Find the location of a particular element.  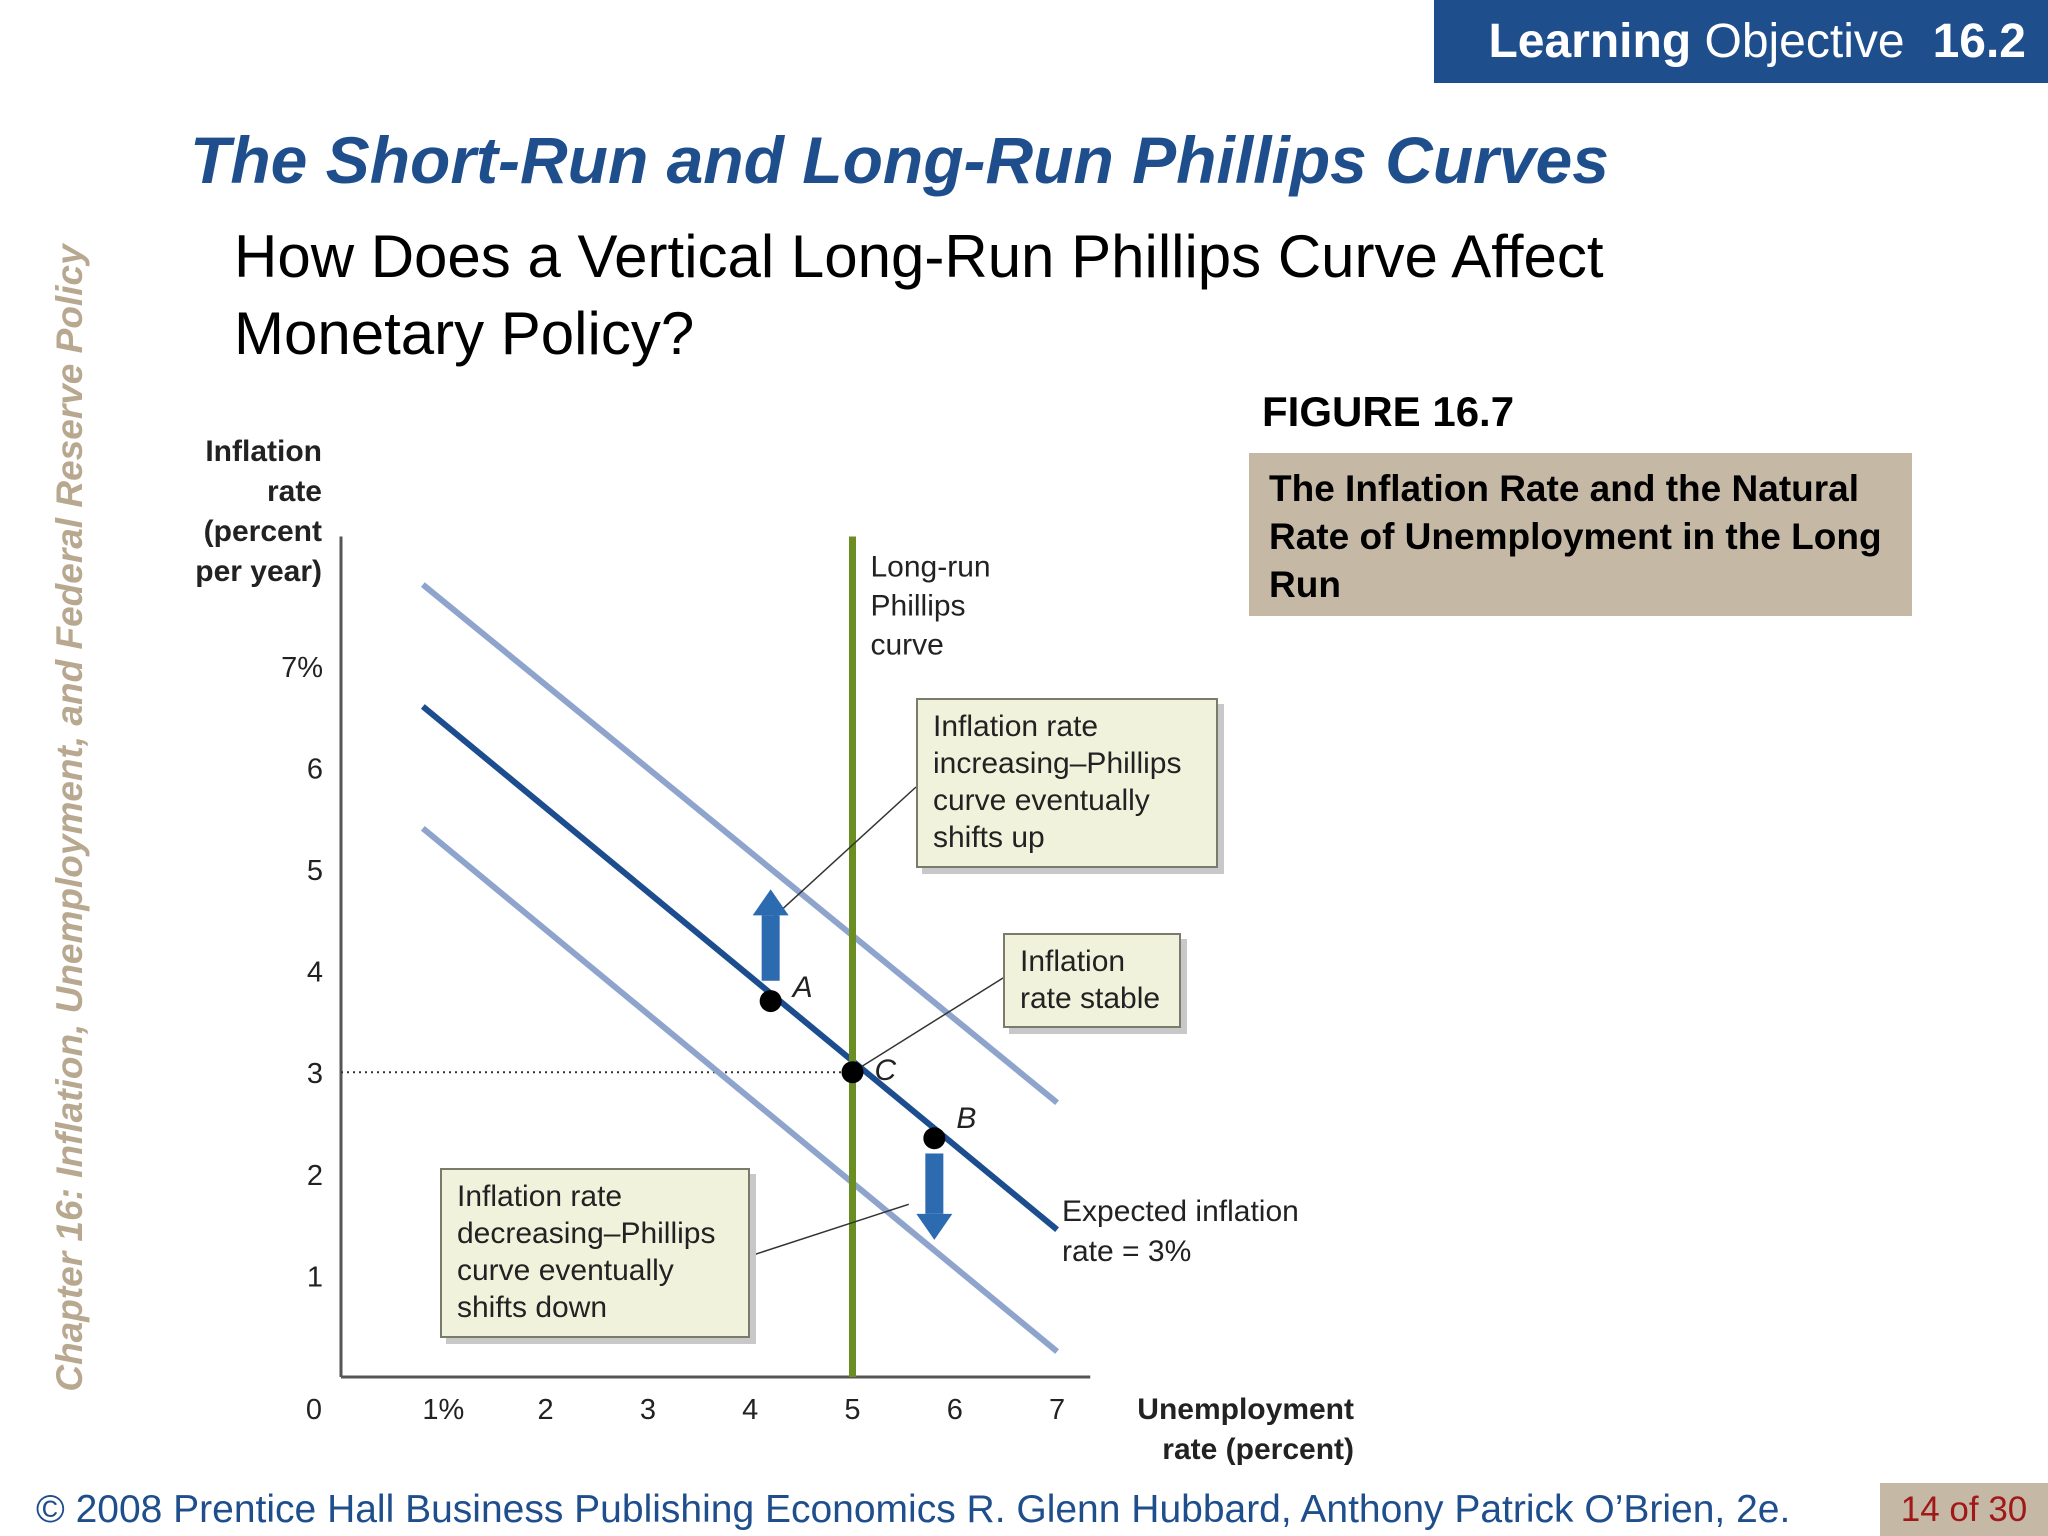

shift-up-arrowhead is located at coordinates (770, 902).